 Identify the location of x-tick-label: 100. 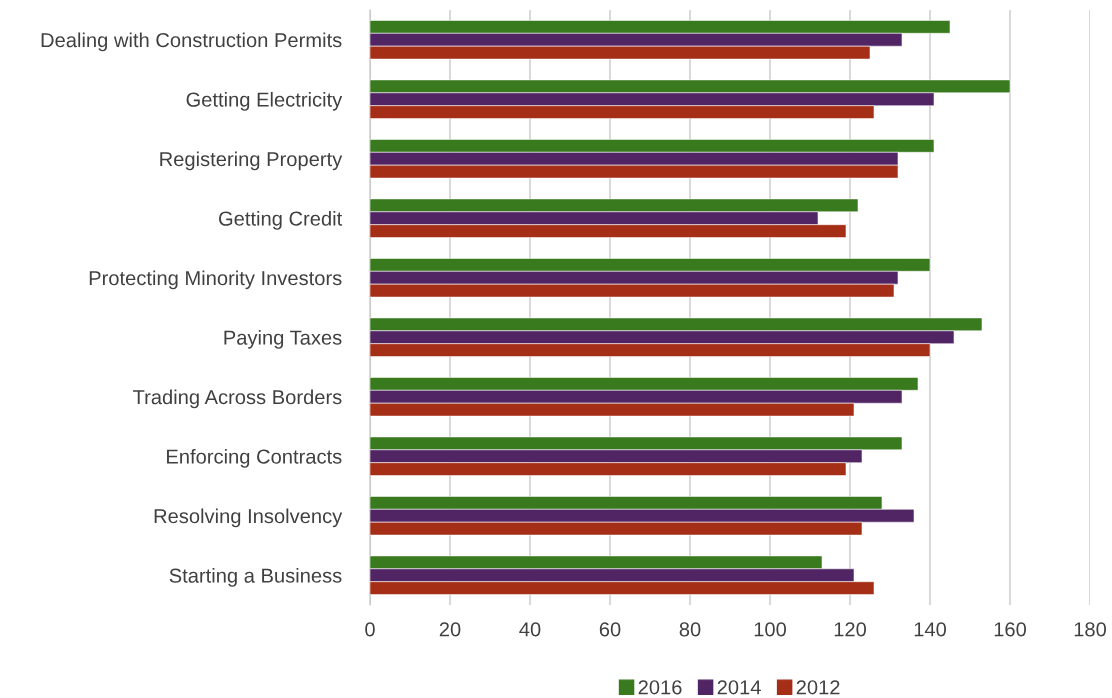
(770, 629).